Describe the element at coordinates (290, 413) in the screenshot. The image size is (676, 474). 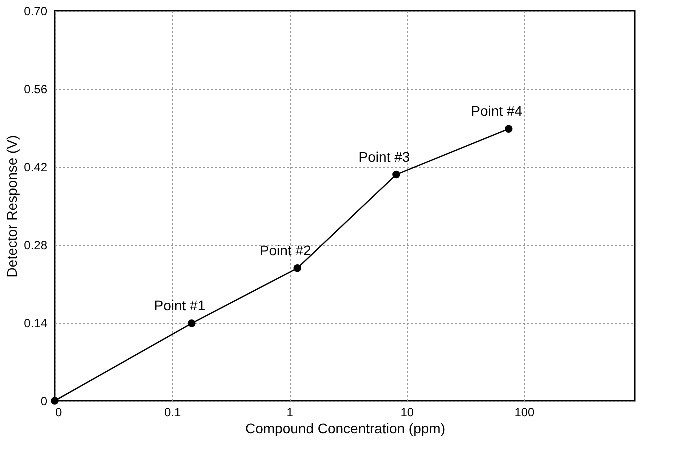
I see `x-tick-label: 1` at that location.